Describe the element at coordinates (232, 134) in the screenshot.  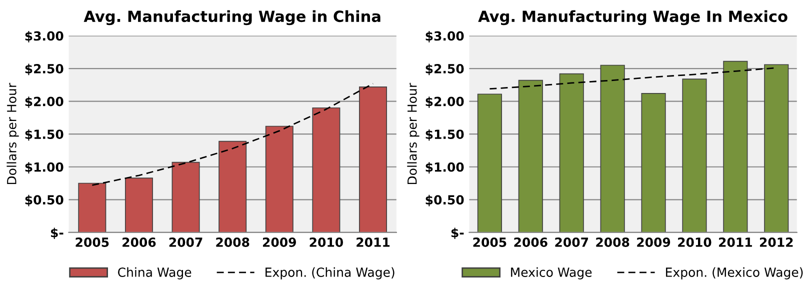
I see `line-series` at that location.